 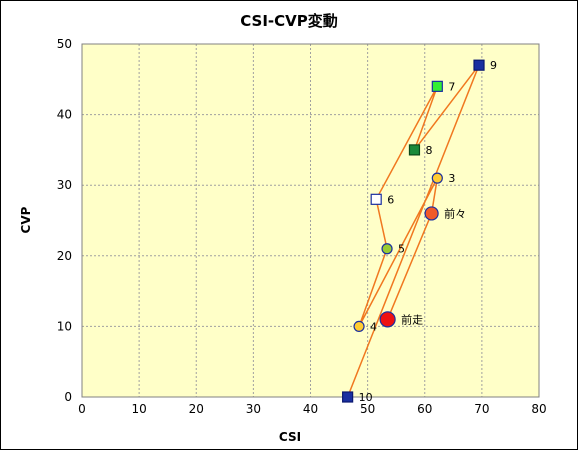 What do you see at coordinates (367, 409) in the screenshot?
I see `x-tick-label: 50` at bounding box center [367, 409].